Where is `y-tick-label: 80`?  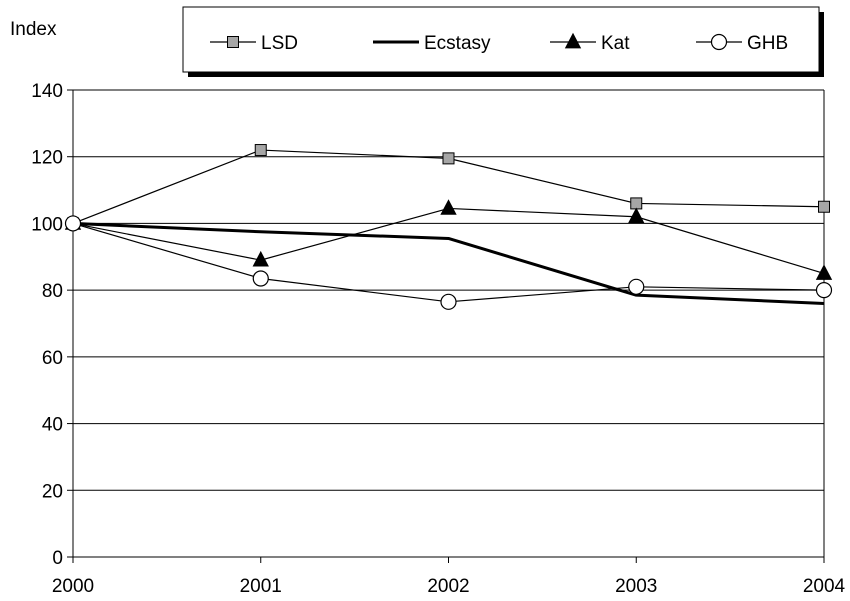
y-tick-label: 80 is located at coordinates (52, 291).